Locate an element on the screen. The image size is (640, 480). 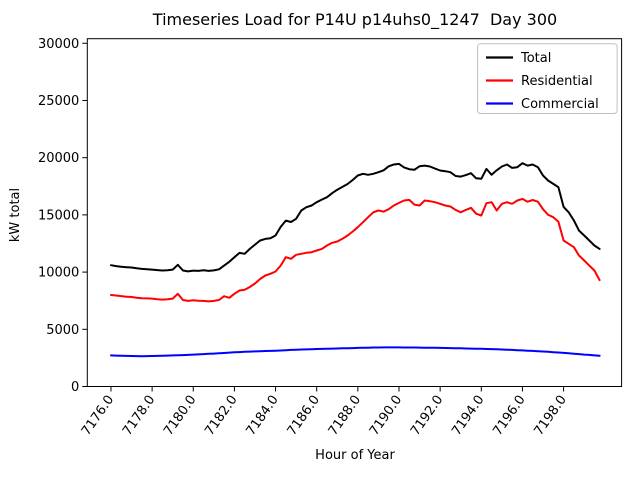
y-tick-label: 0 is located at coordinates (75, 387).